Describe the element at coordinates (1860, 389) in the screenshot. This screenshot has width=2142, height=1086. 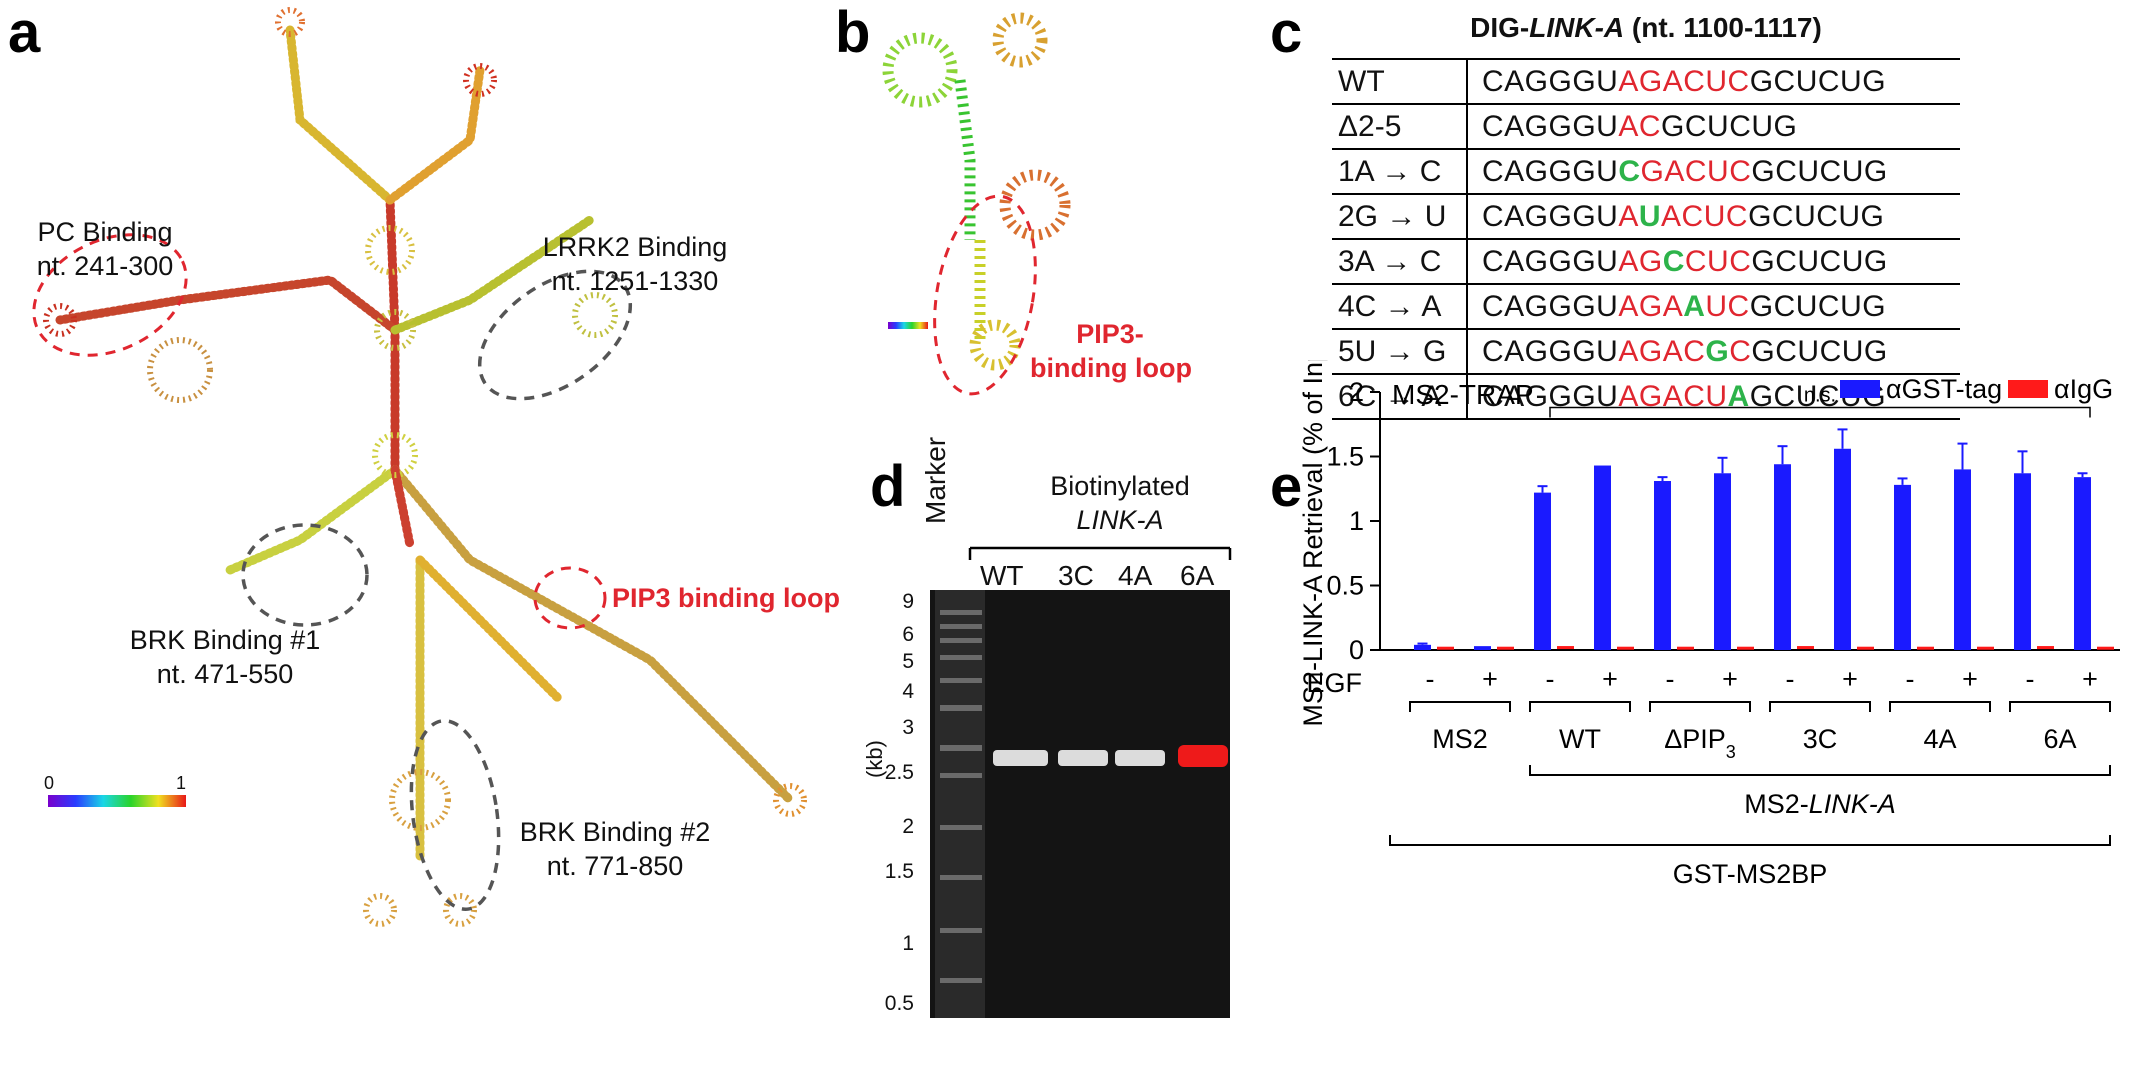
I see `legend-swatch-gst` at that location.